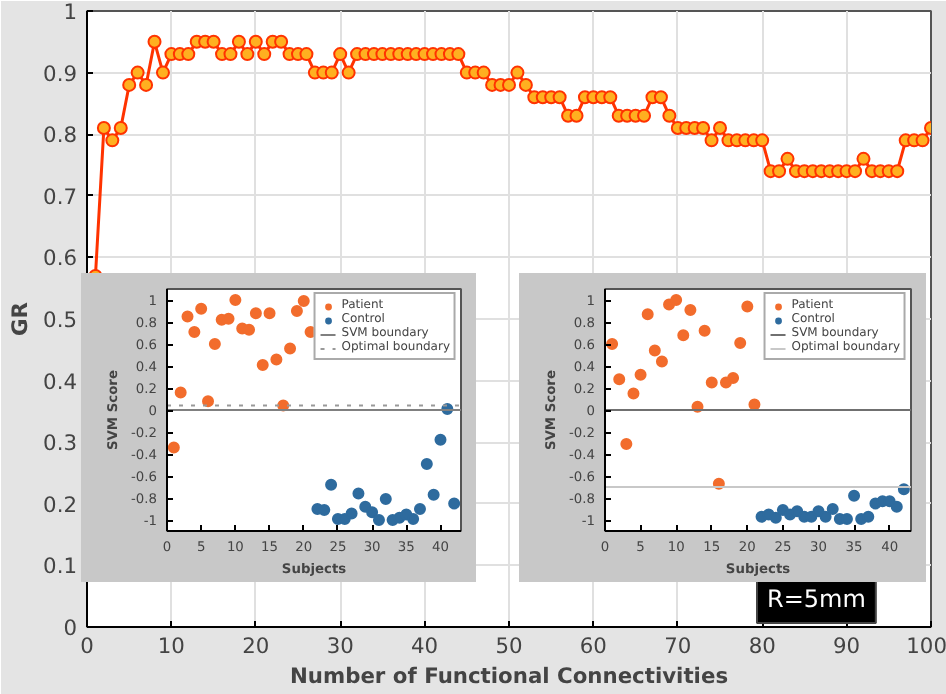 The height and width of the screenshot is (694, 946). What do you see at coordinates (60, 258) in the screenshot?
I see `y-tick-label: 0.6` at bounding box center [60, 258].